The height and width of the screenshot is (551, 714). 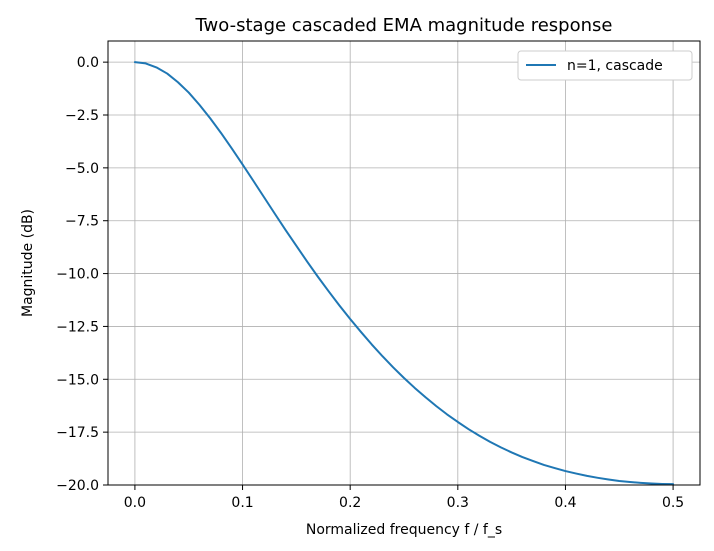 What do you see at coordinates (615, 66) in the screenshot?
I see `legend-label: n=1, cascade` at bounding box center [615, 66].